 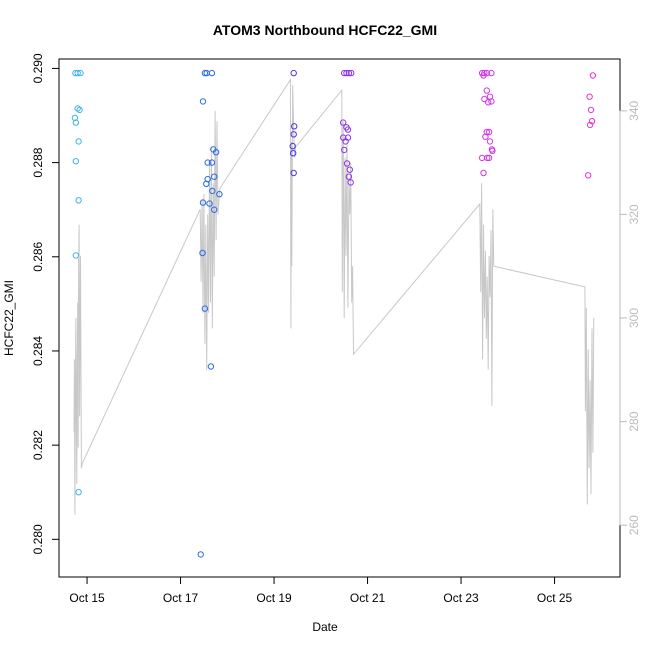 What do you see at coordinates (368, 598) in the screenshot?
I see `x-tick-label: Oct 21` at bounding box center [368, 598].